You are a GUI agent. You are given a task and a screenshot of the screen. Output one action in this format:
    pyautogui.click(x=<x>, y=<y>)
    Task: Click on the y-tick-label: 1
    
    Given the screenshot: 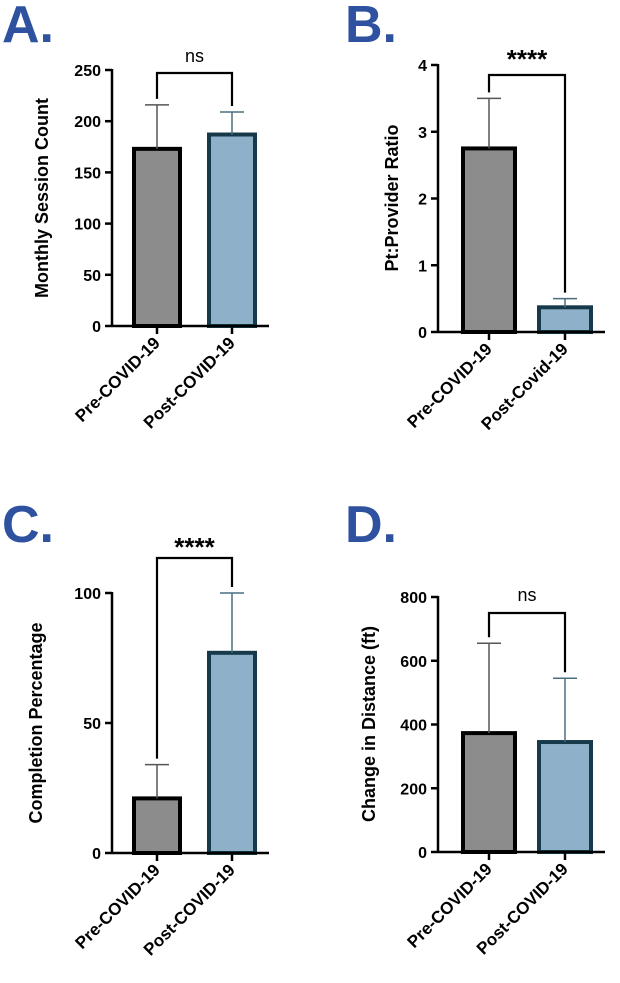 What is the action you would take?
    pyautogui.click(x=422, y=266)
    